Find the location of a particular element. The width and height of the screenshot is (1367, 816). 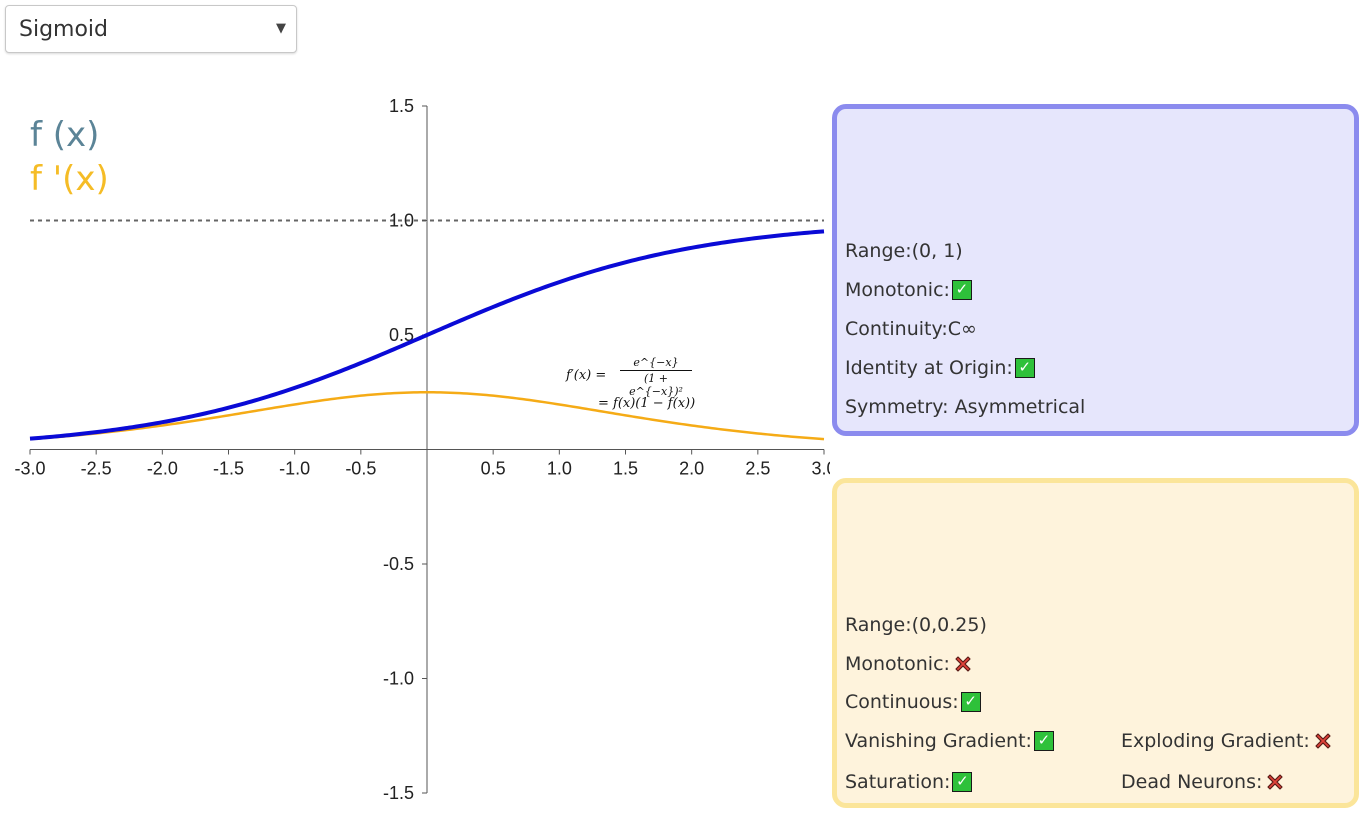

d-vanishing: Vanishing Gradient: ✓ is located at coordinates (949, 741).